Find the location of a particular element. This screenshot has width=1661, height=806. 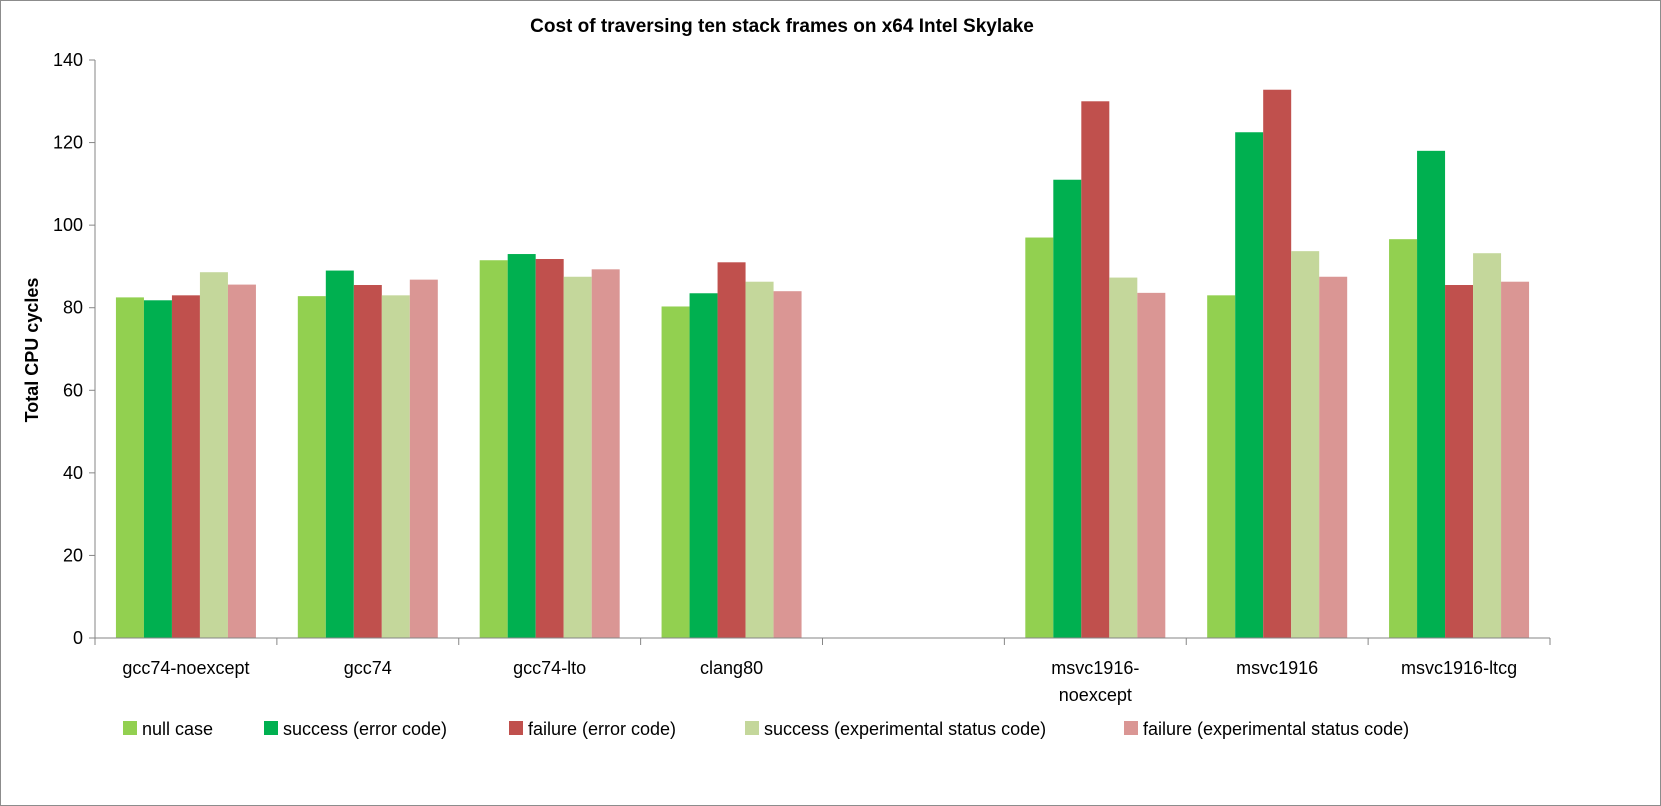

y-tick-label: 60 is located at coordinates (73, 390).